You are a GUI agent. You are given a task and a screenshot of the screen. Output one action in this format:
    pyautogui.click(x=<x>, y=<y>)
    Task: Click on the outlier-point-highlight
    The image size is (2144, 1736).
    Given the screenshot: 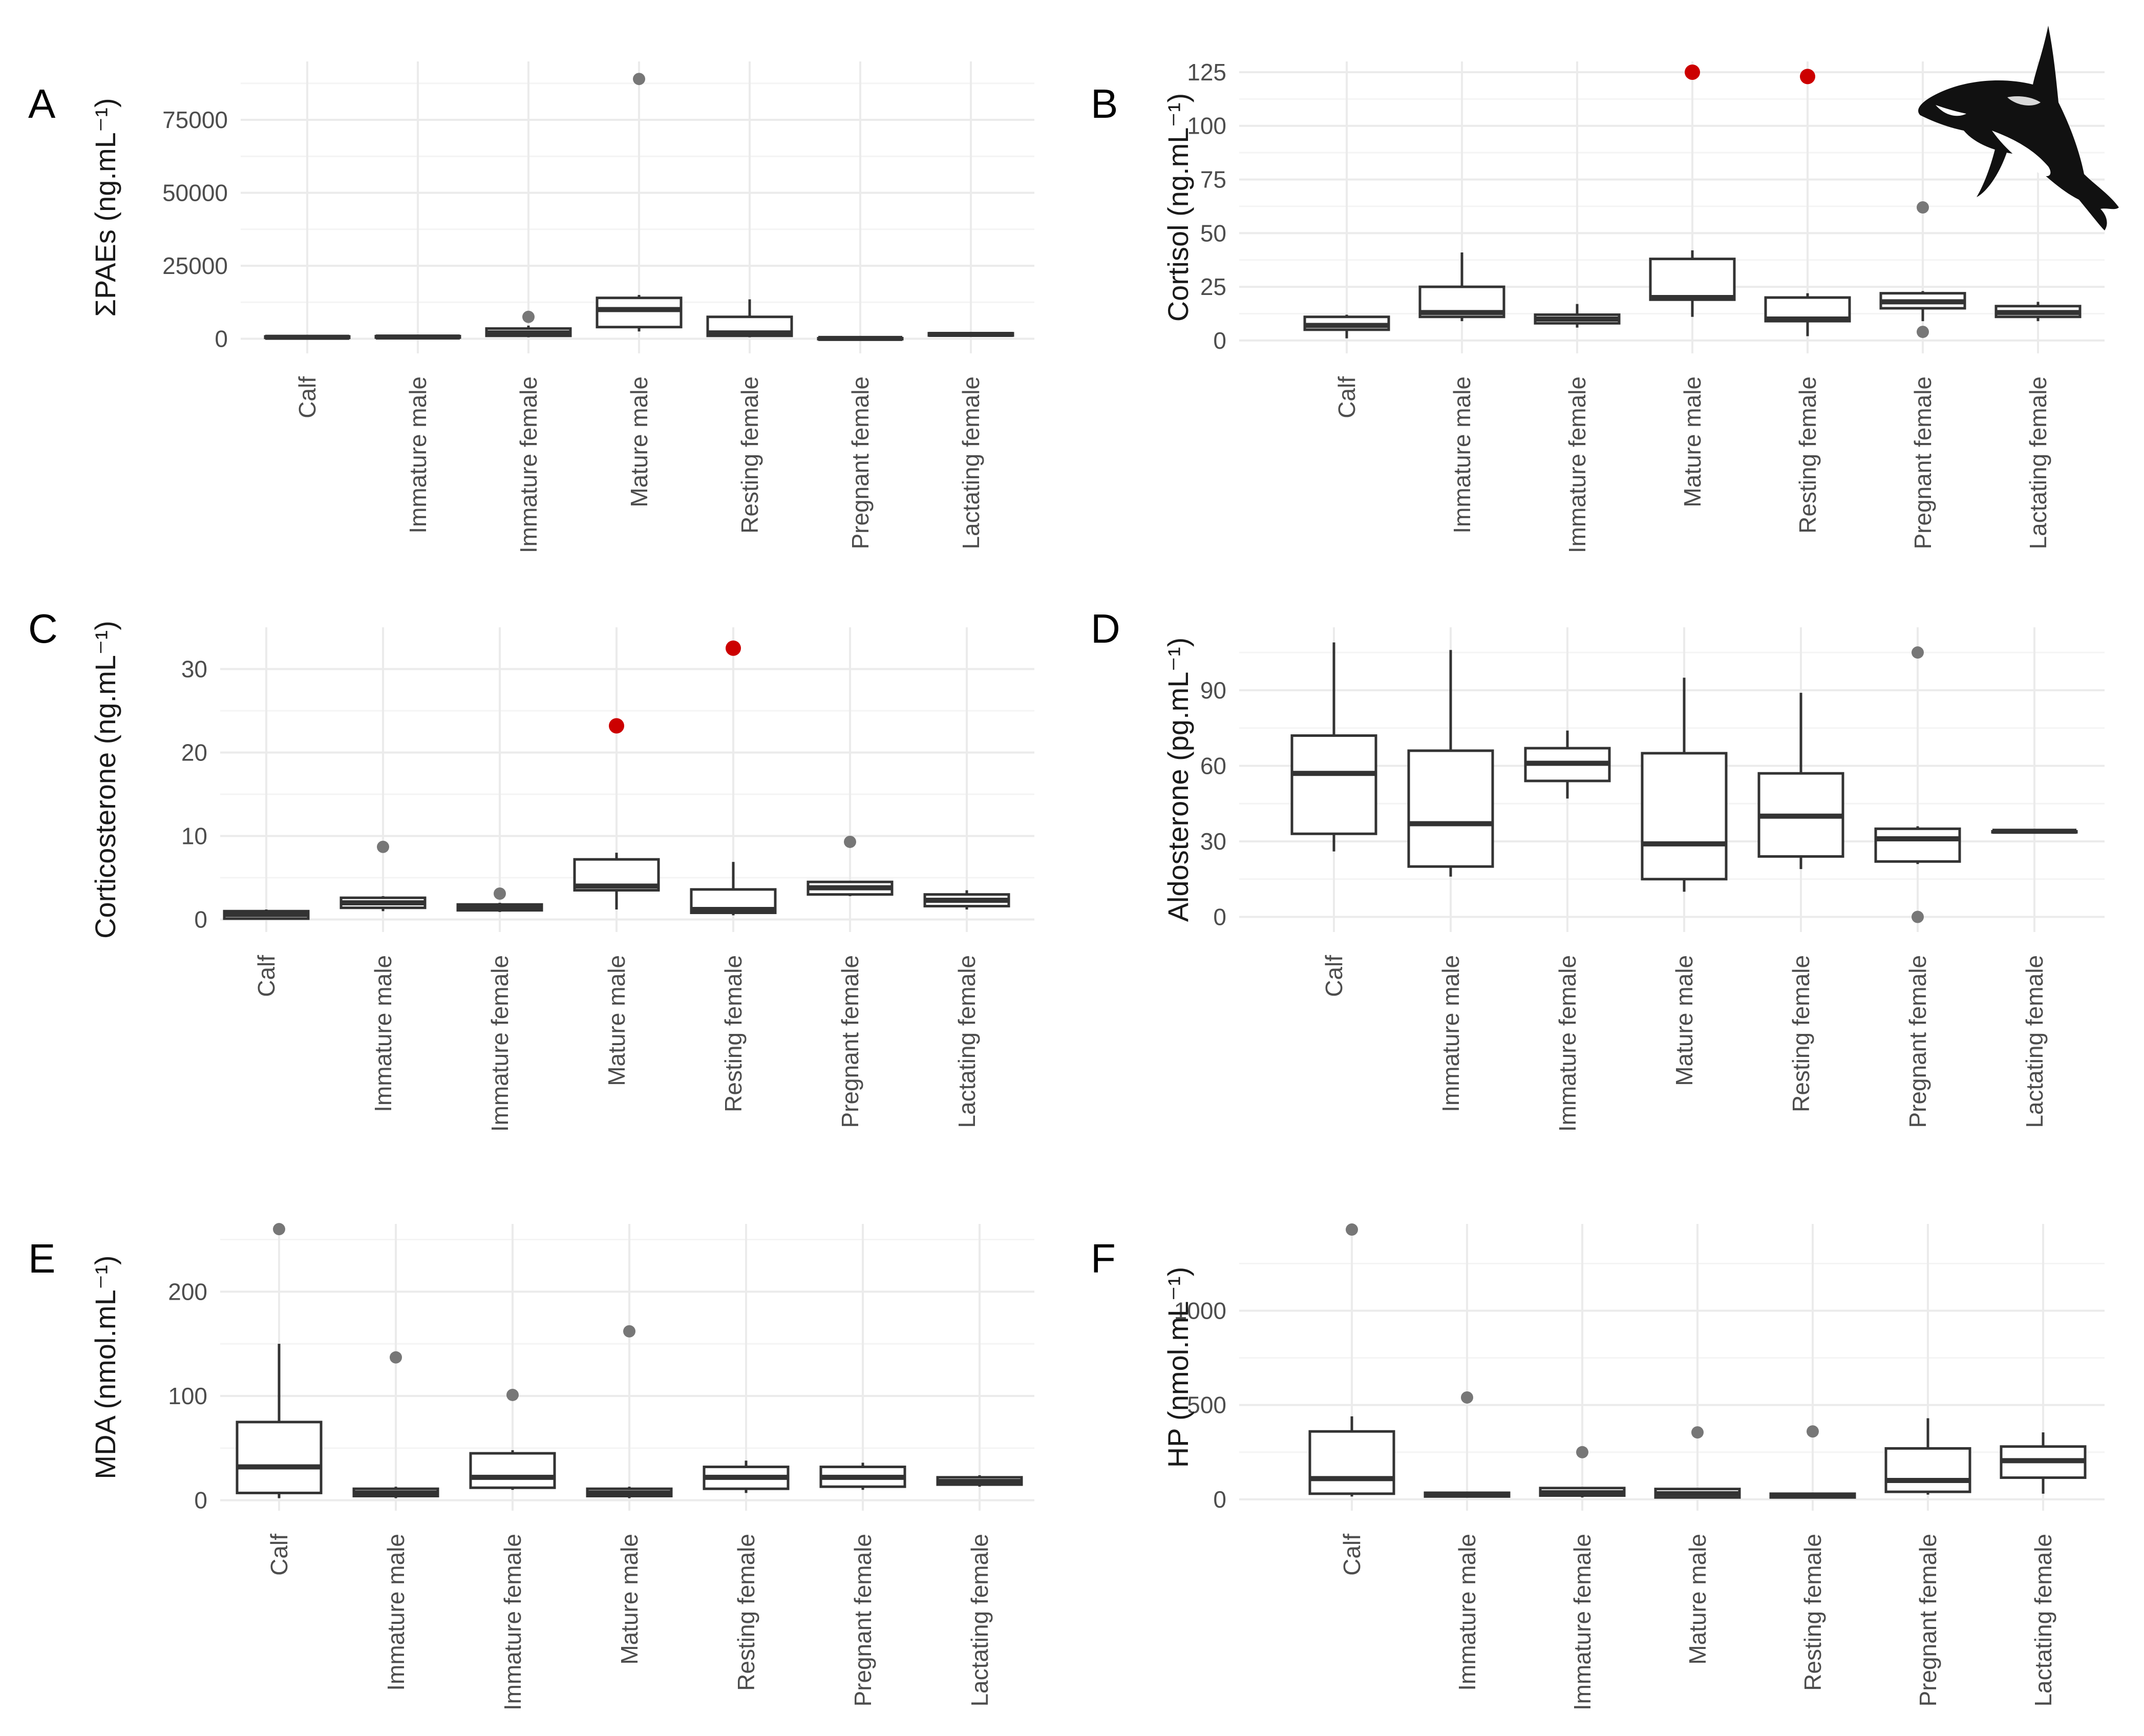 What is the action you would take?
    pyautogui.click(x=1807, y=77)
    